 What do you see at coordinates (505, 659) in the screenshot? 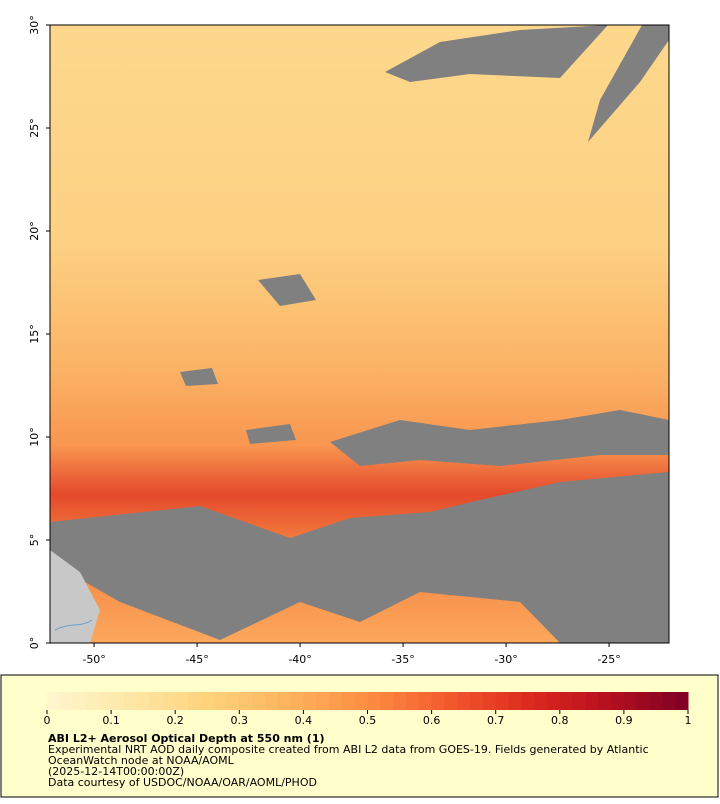
I see `lon-tick-label: -30°` at bounding box center [505, 659].